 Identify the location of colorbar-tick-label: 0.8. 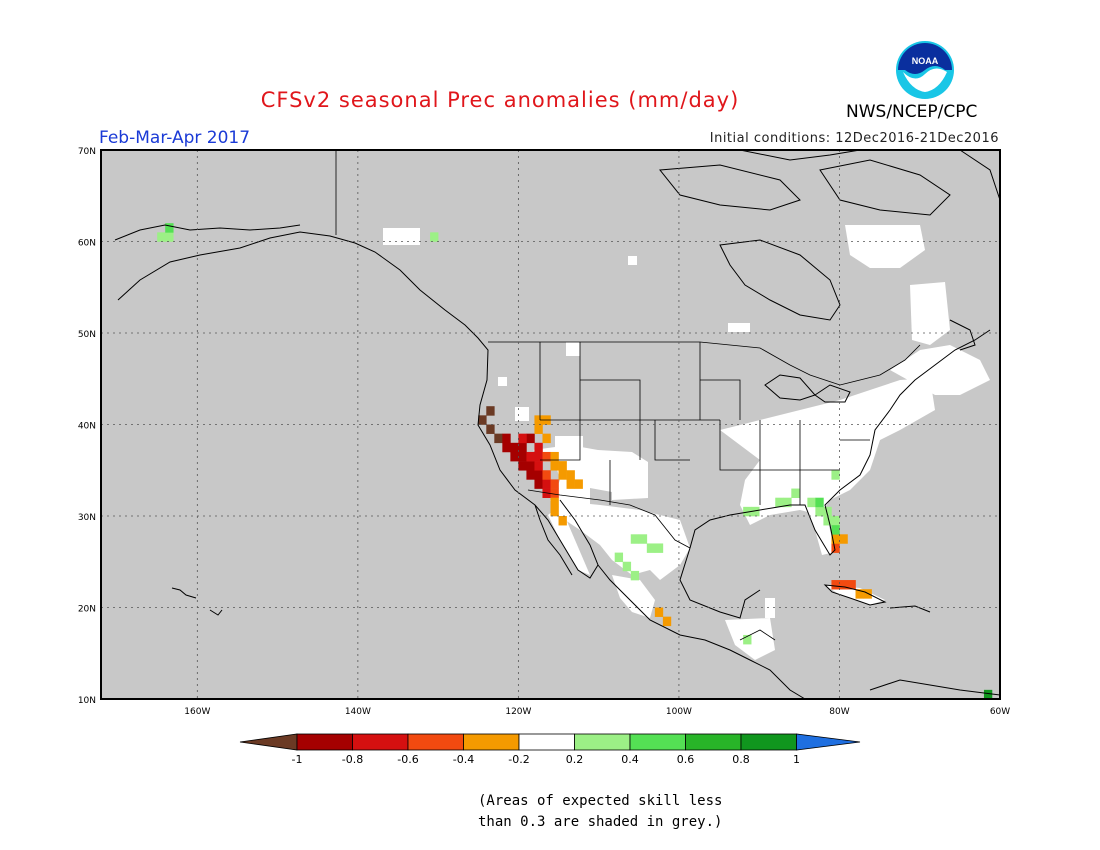
(741, 759).